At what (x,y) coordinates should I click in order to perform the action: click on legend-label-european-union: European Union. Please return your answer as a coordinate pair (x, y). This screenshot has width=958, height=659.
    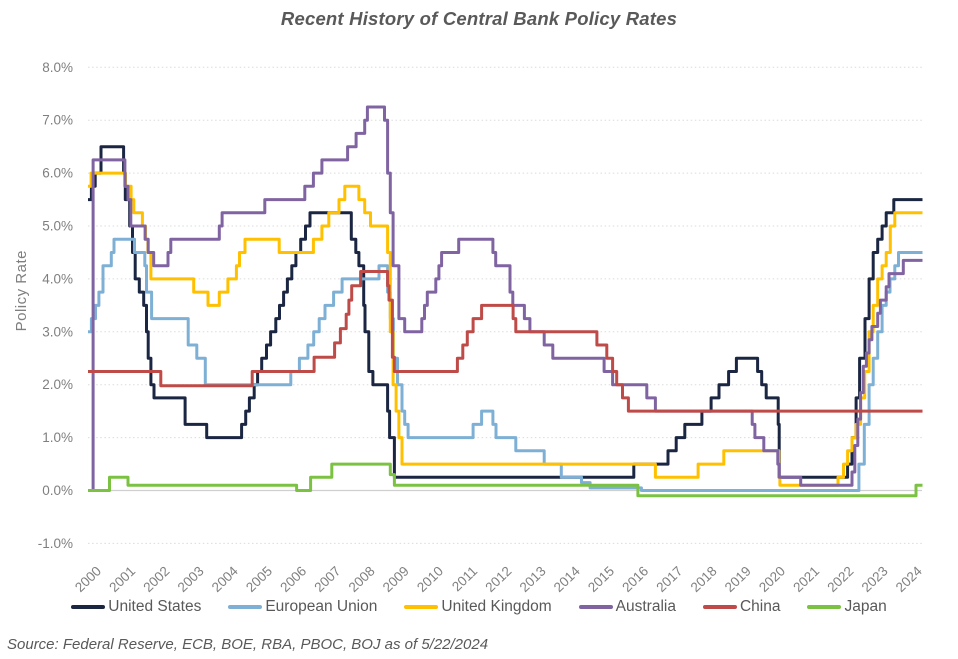
    Looking at the image, I should click on (321, 606).